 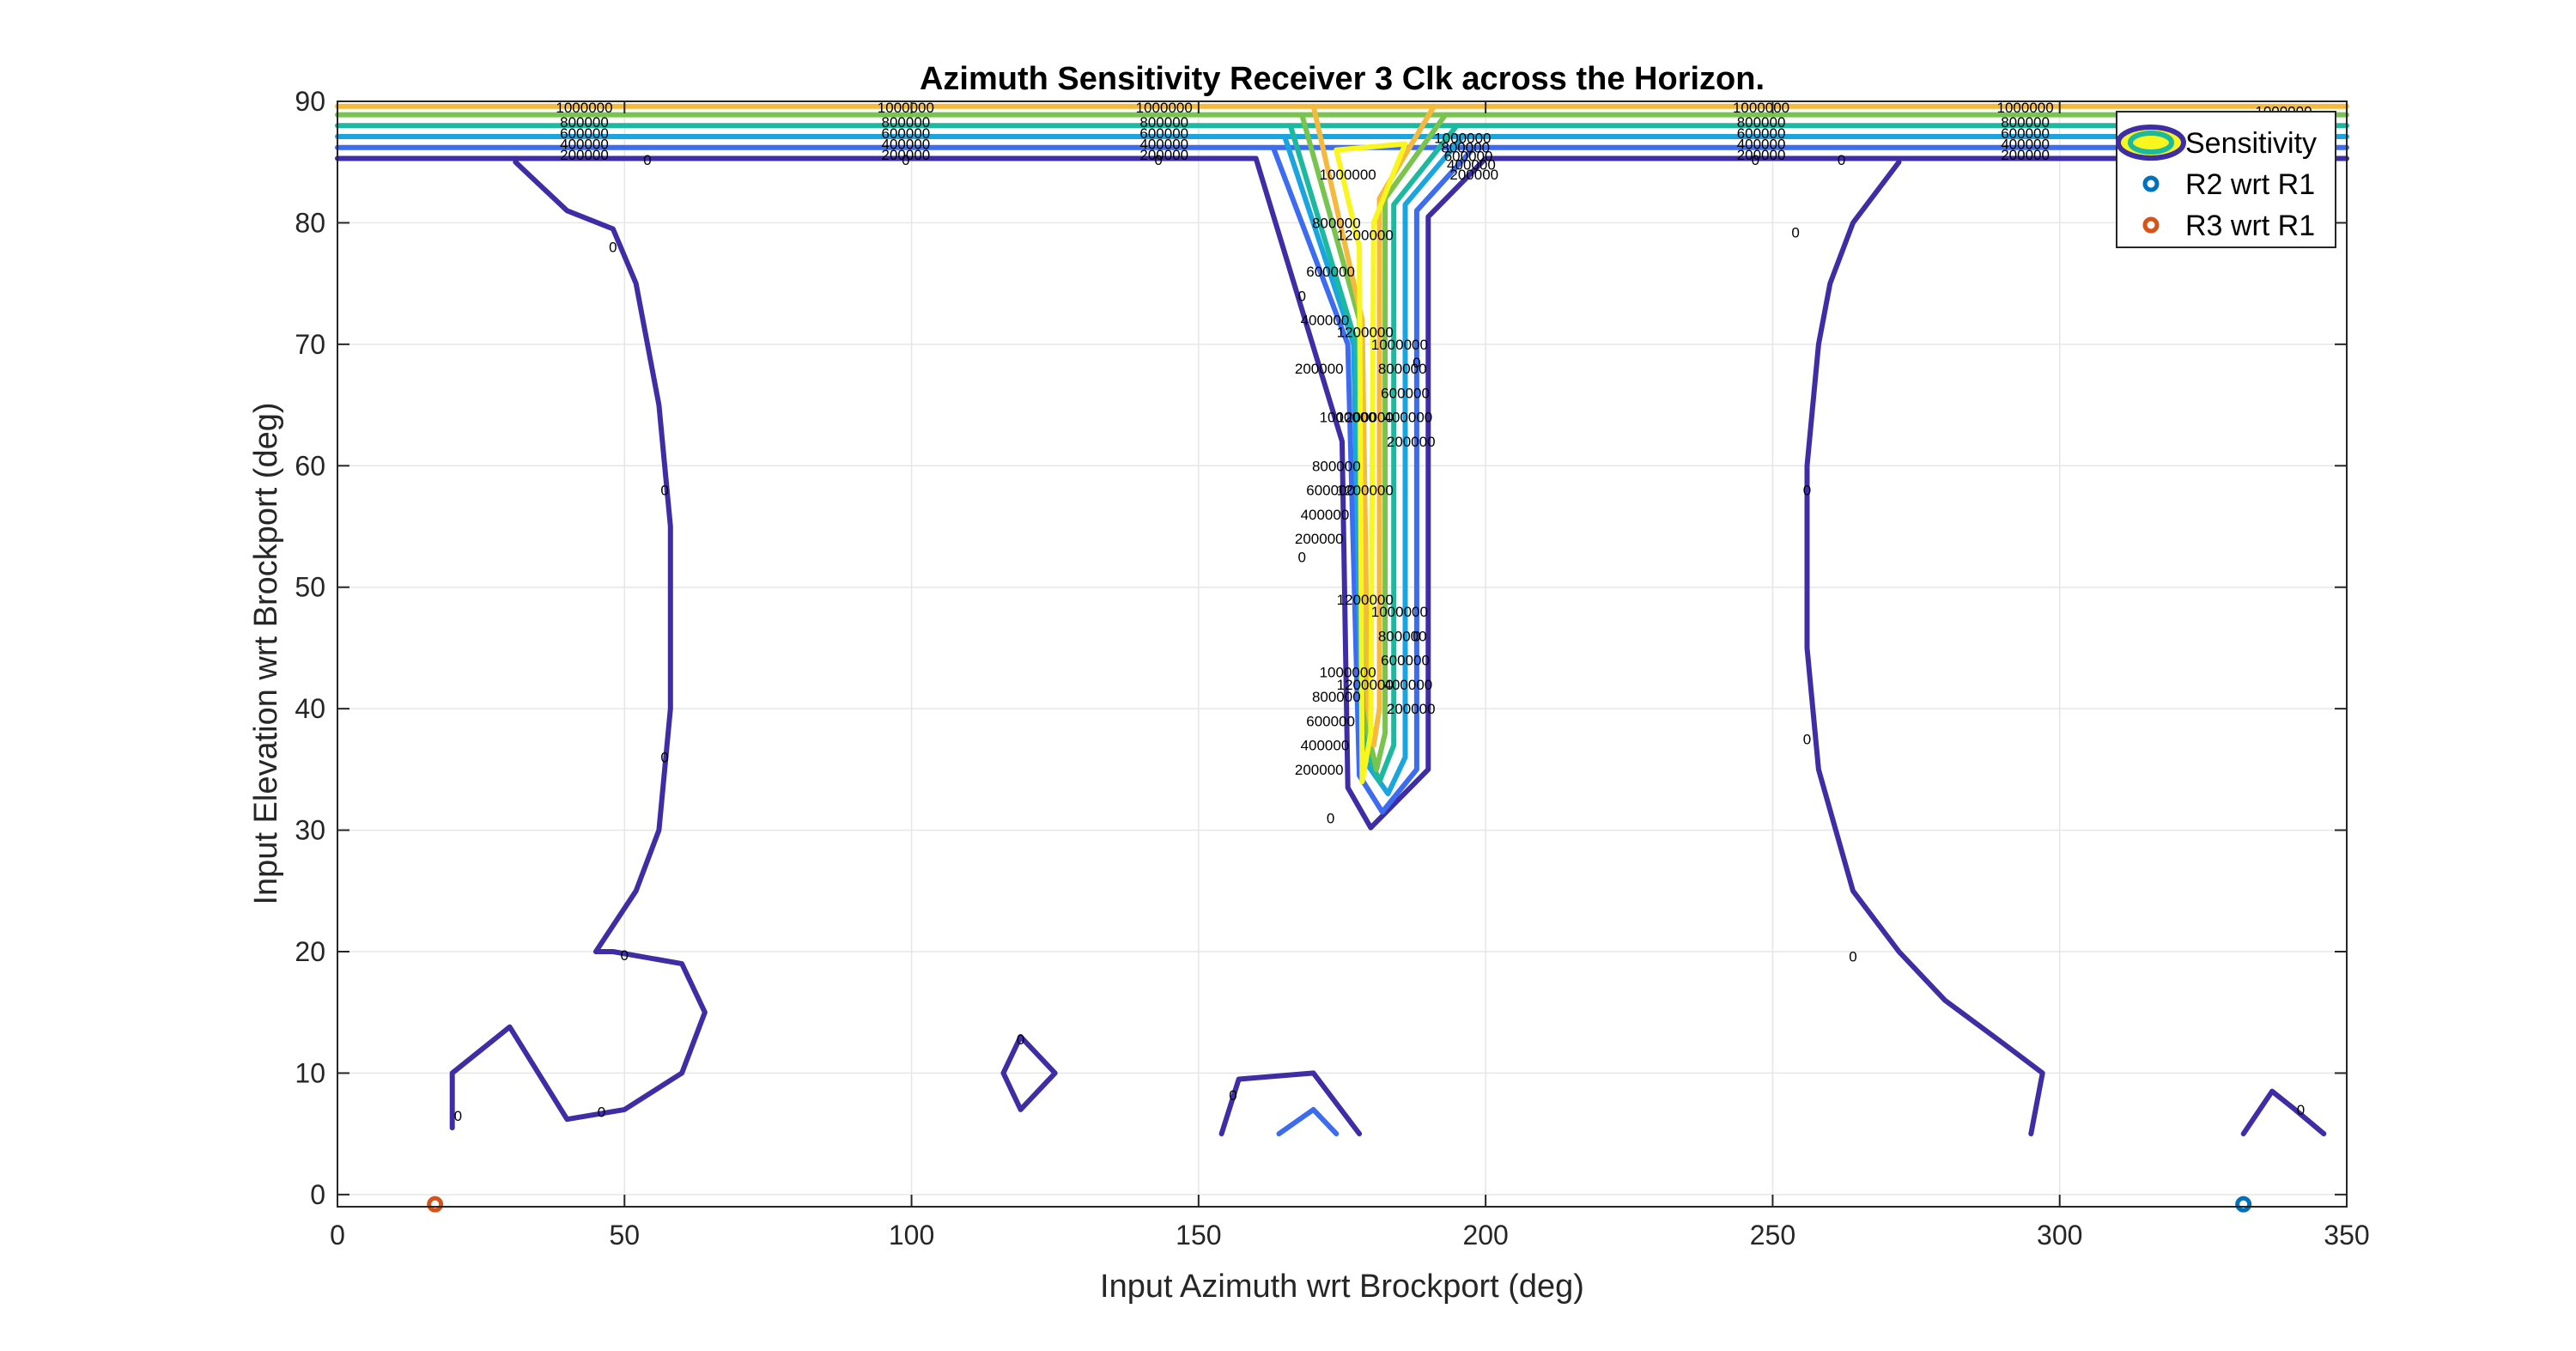 I want to click on x-tick-label: 250, so click(x=1772, y=1235).